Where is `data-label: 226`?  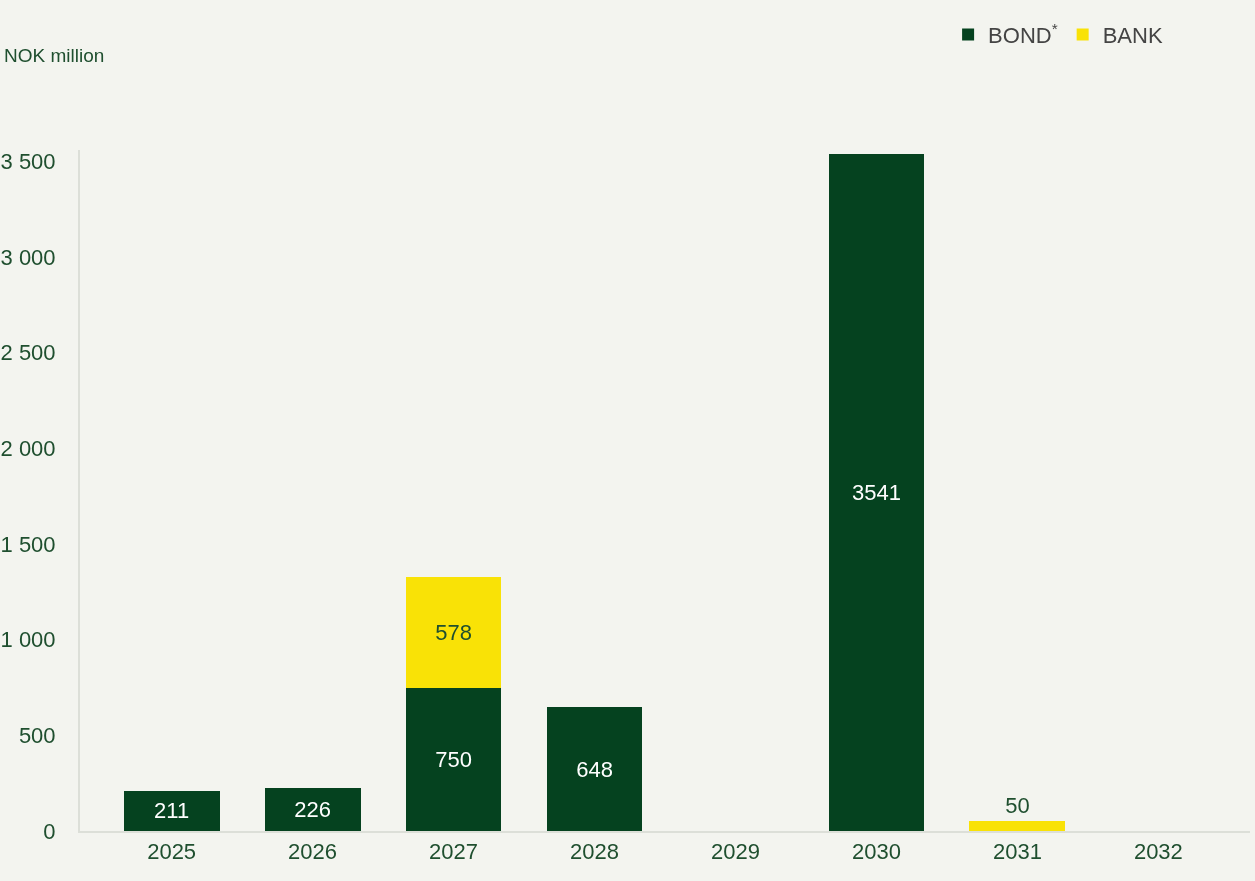
data-label: 226 is located at coordinates (312, 809).